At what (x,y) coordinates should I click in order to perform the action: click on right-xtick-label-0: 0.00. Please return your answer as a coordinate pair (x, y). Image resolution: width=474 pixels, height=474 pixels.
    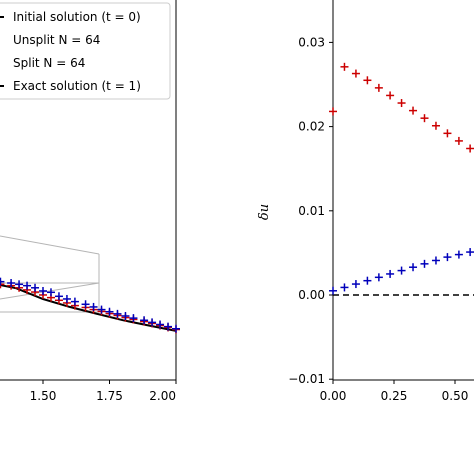
    Looking at the image, I should click on (333, 396).